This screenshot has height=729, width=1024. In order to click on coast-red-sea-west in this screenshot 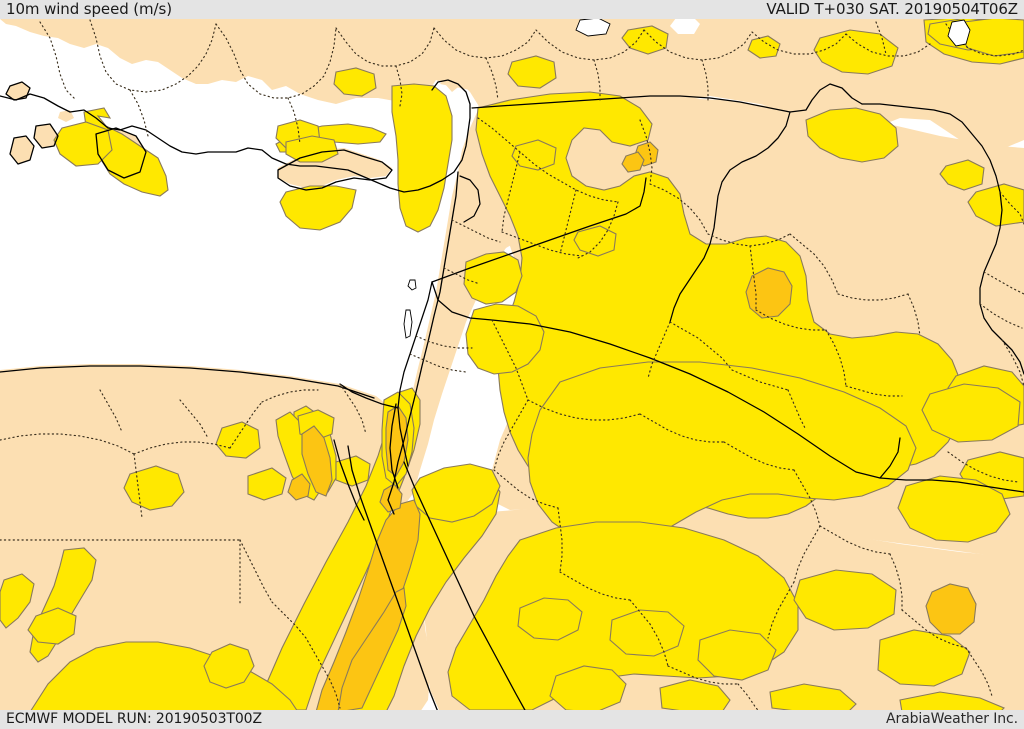, I will do `click(393, 579)`.